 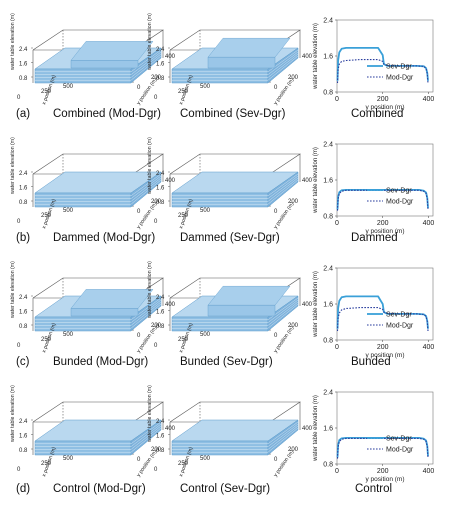 What do you see at coordinates (374, 238) in the screenshot?
I see `caption-b-right: Dammed` at bounding box center [374, 238].